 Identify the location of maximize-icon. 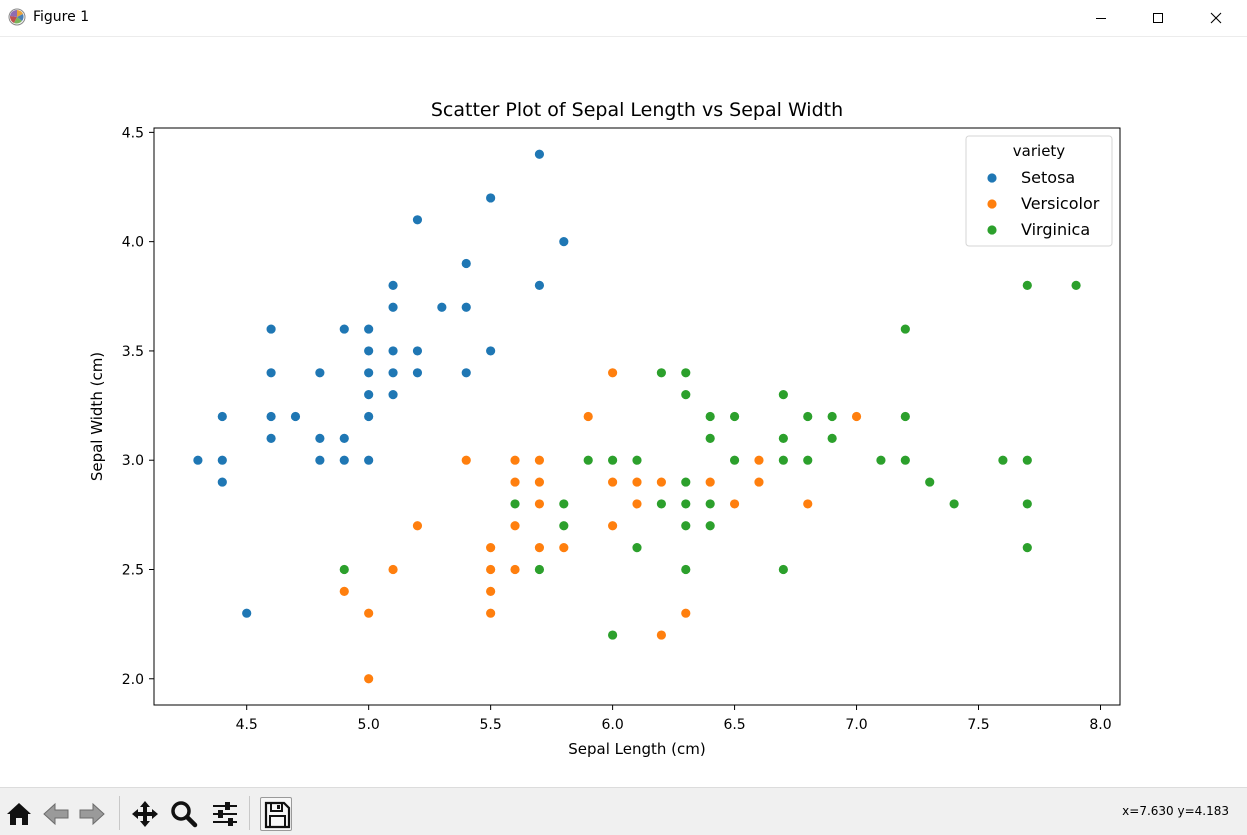
(1158, 18).